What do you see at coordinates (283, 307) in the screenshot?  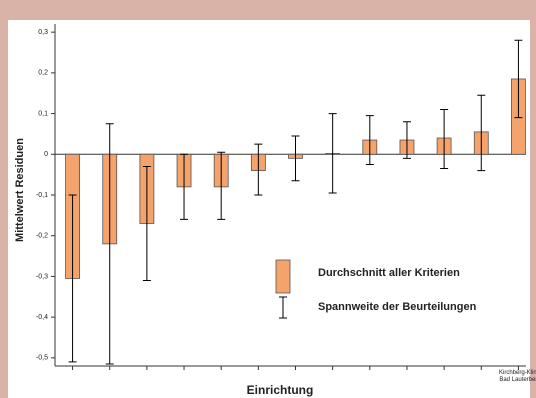 I see `legend-error-bar` at bounding box center [283, 307].